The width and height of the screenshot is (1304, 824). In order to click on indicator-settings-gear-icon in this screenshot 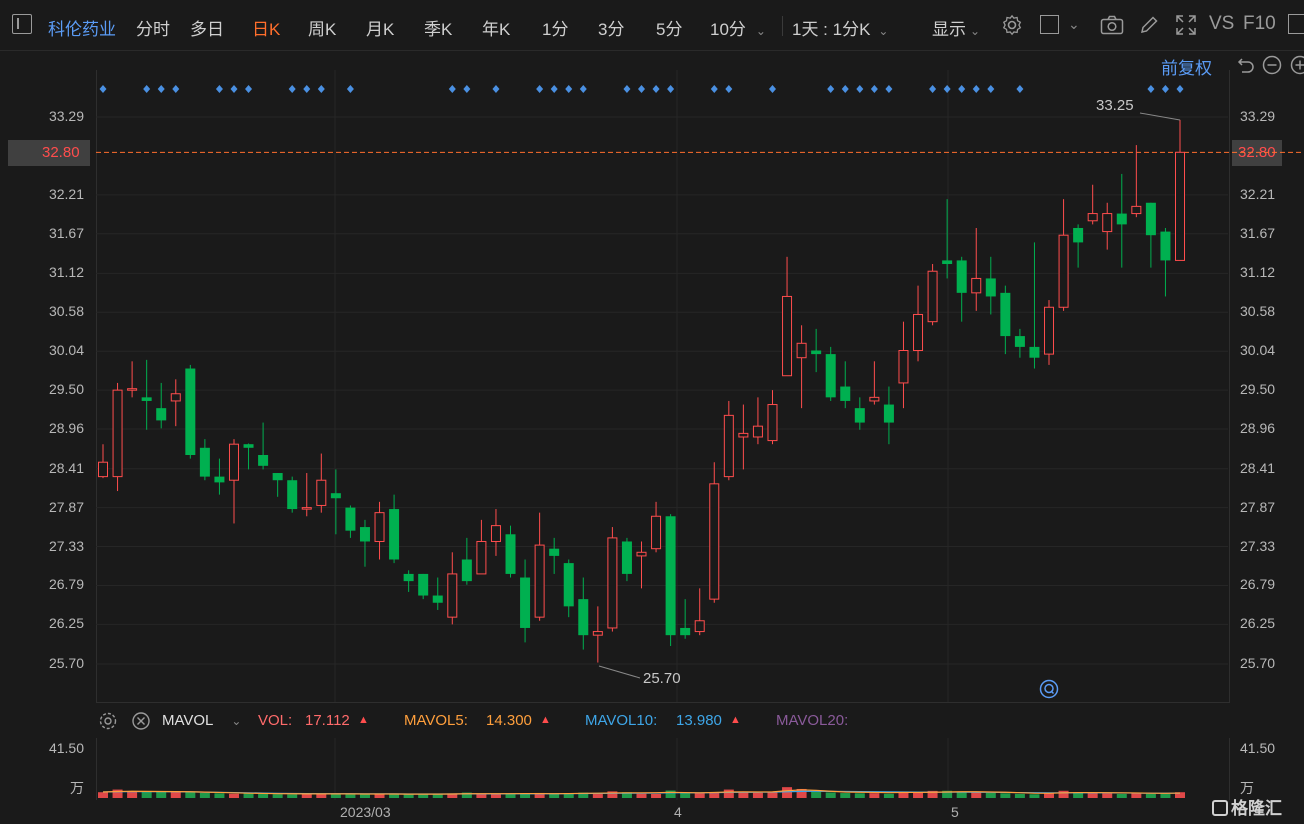, I will do `click(108, 721)`.